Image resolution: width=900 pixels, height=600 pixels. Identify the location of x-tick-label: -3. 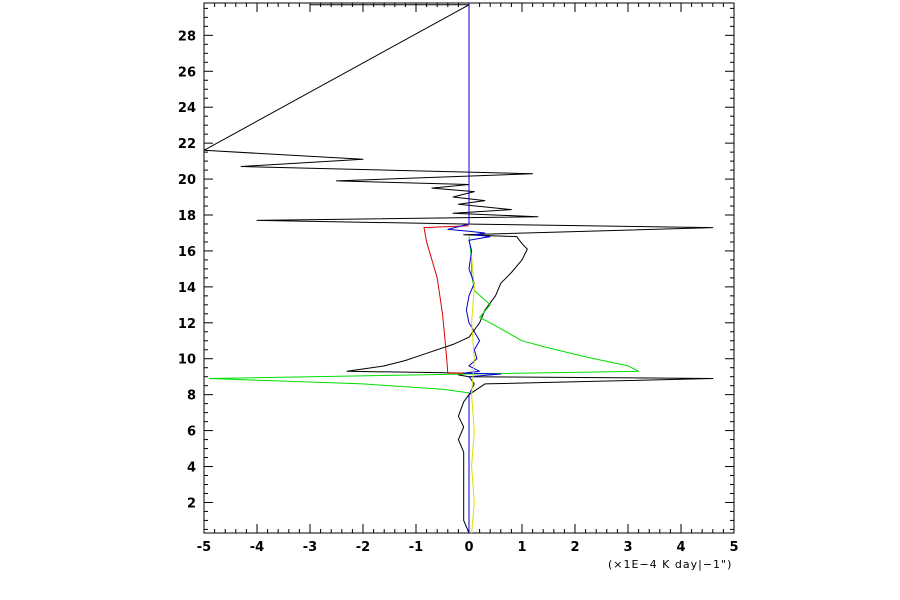
(310, 547).